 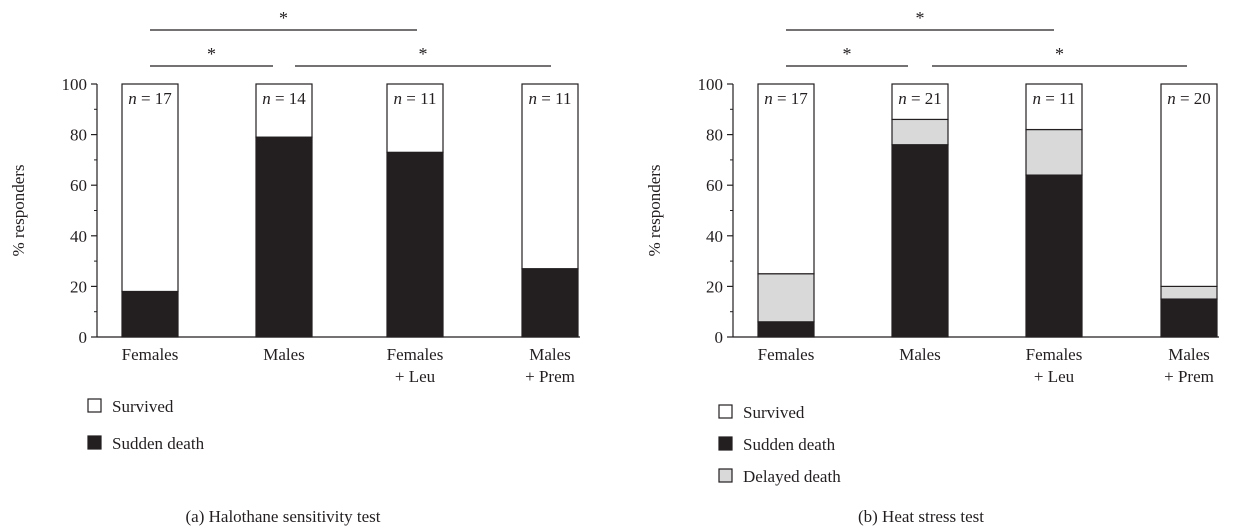 I want to click on n-label: n = 20, so click(x=1189, y=98).